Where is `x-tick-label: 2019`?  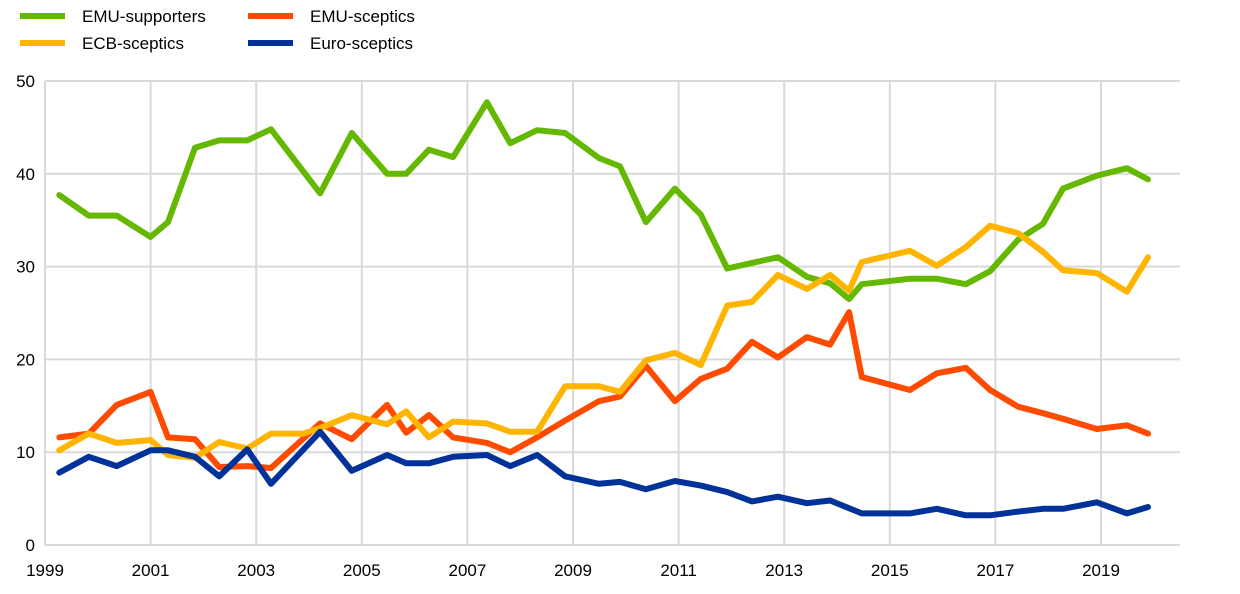
x-tick-label: 2019 is located at coordinates (1101, 570).